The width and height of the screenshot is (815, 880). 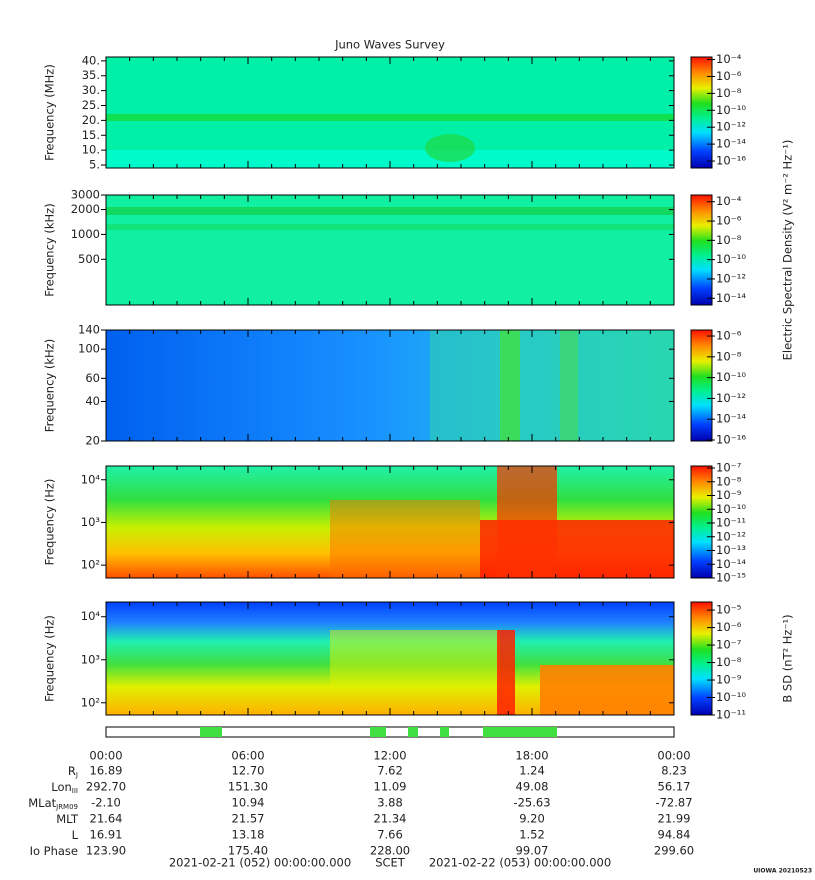 What do you see at coordinates (248, 803) in the screenshot?
I see `ephemeris-value: 10.94` at bounding box center [248, 803].